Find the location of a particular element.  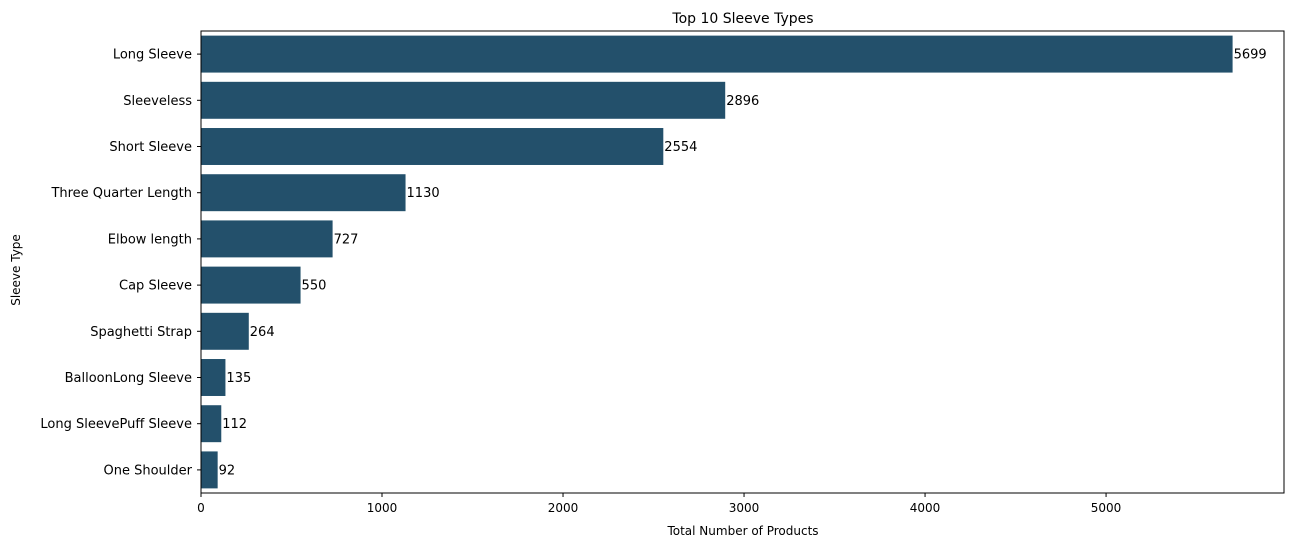

x-axis: 0 1000 2000 3000 4000 5000 is located at coordinates (659, 504).